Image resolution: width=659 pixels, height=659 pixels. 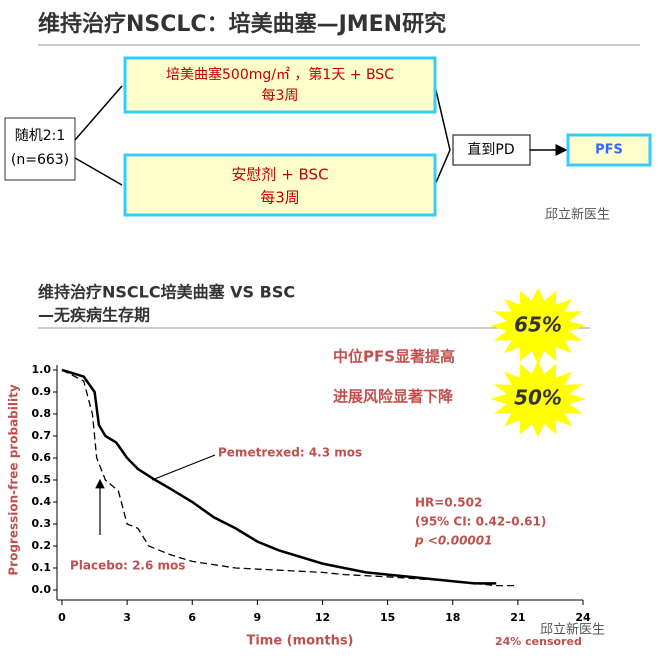 What do you see at coordinates (242, 24) in the screenshot?
I see `title: 维持治疗NSCLC：培美曲塞—JMEN研究` at bounding box center [242, 24].